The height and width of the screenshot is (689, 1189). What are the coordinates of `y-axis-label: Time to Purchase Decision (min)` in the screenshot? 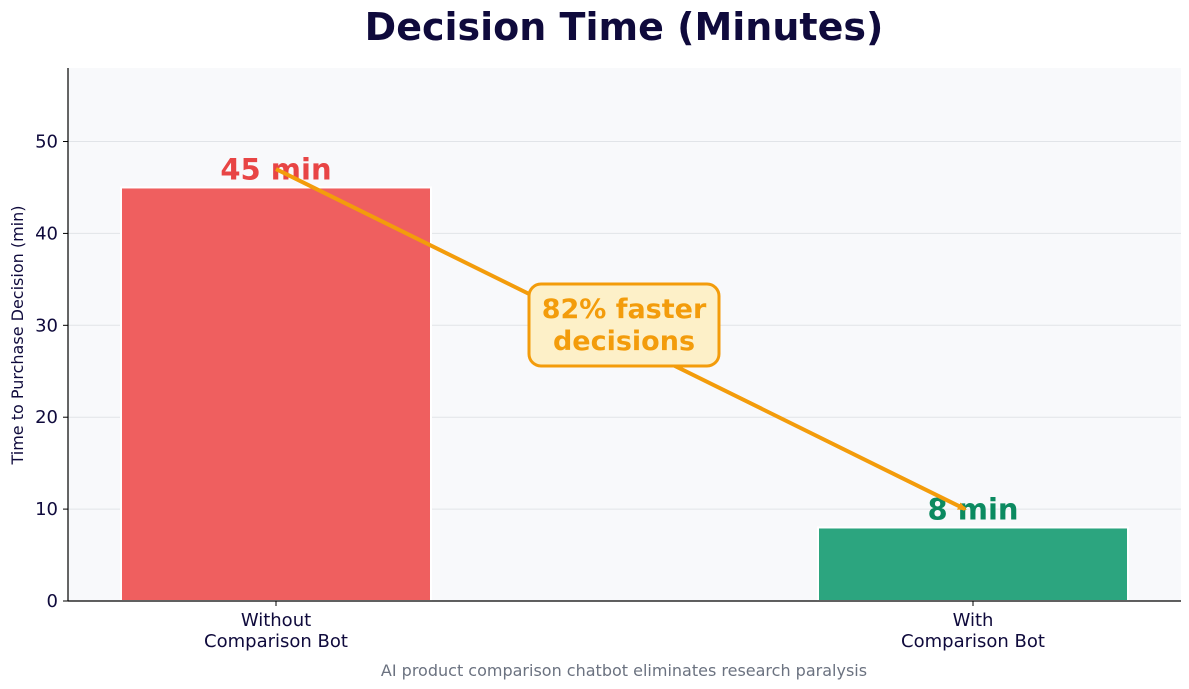 It's located at (17, 336).